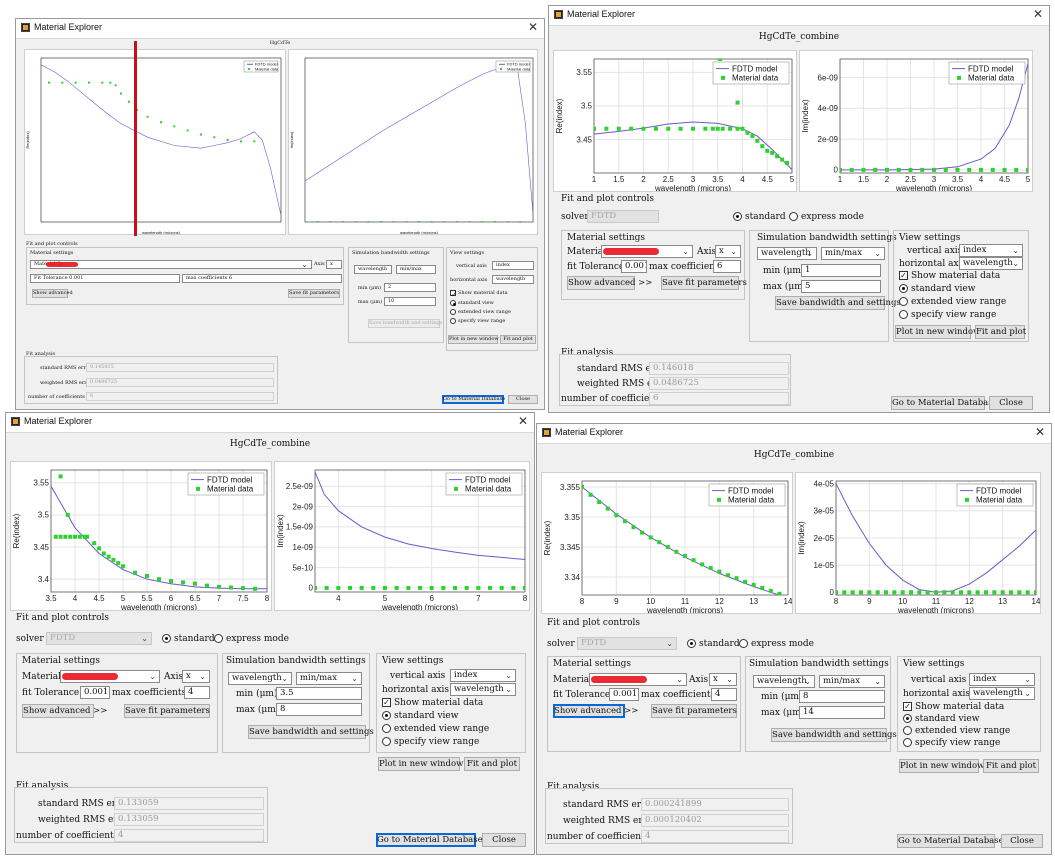 The height and width of the screenshot is (860, 1055). What do you see at coordinates (135, 138) in the screenshot?
I see `red-cursor-line` at bounding box center [135, 138].